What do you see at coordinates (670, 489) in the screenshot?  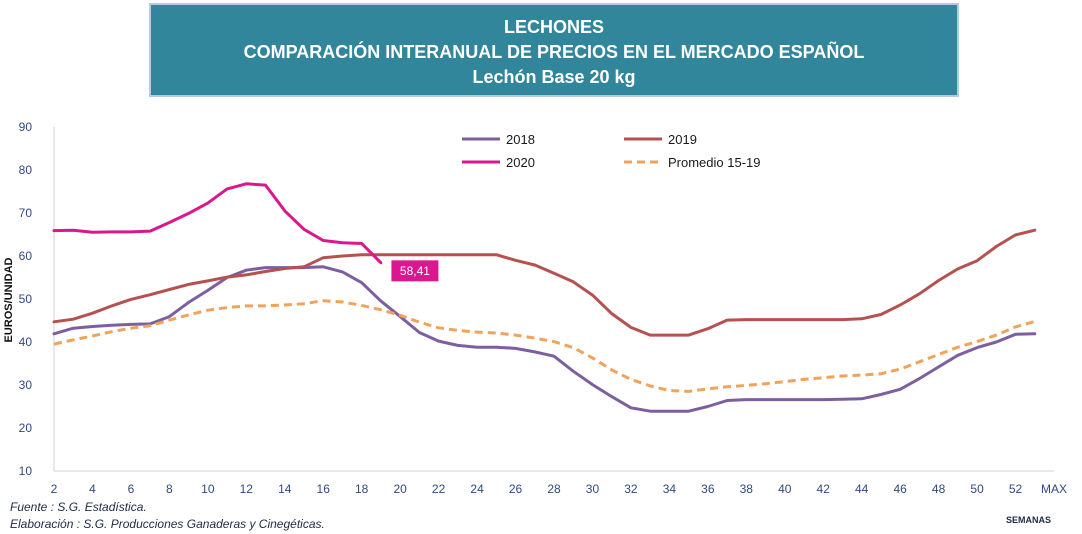 I see `x-tick-label: 34` at bounding box center [670, 489].